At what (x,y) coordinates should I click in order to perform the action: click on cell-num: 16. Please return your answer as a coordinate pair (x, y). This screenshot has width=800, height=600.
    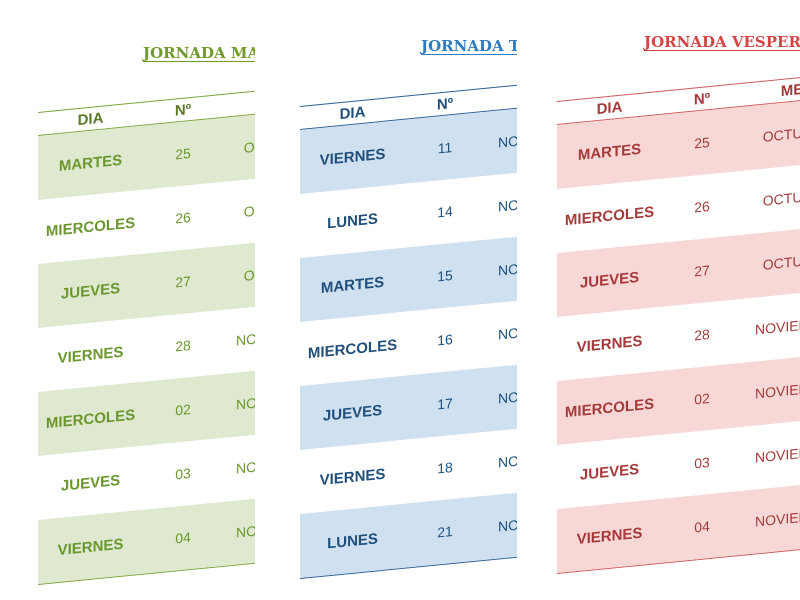
    Looking at the image, I should click on (445, 340).